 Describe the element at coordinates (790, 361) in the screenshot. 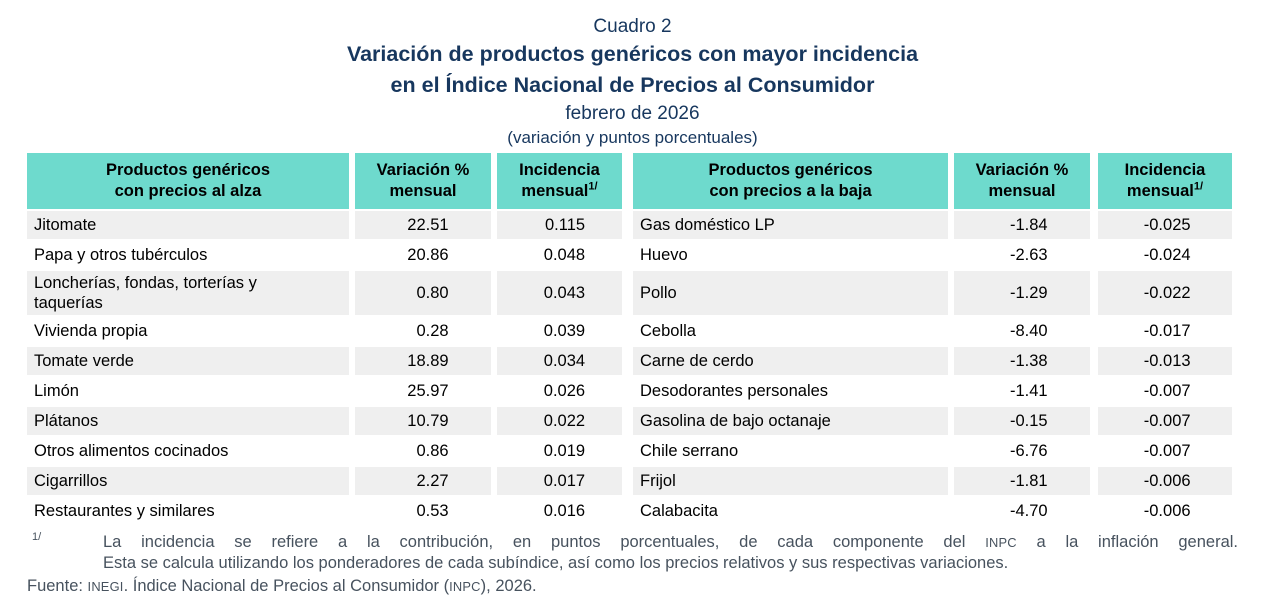

I see `product-name-down: Carne de cerdo` at that location.